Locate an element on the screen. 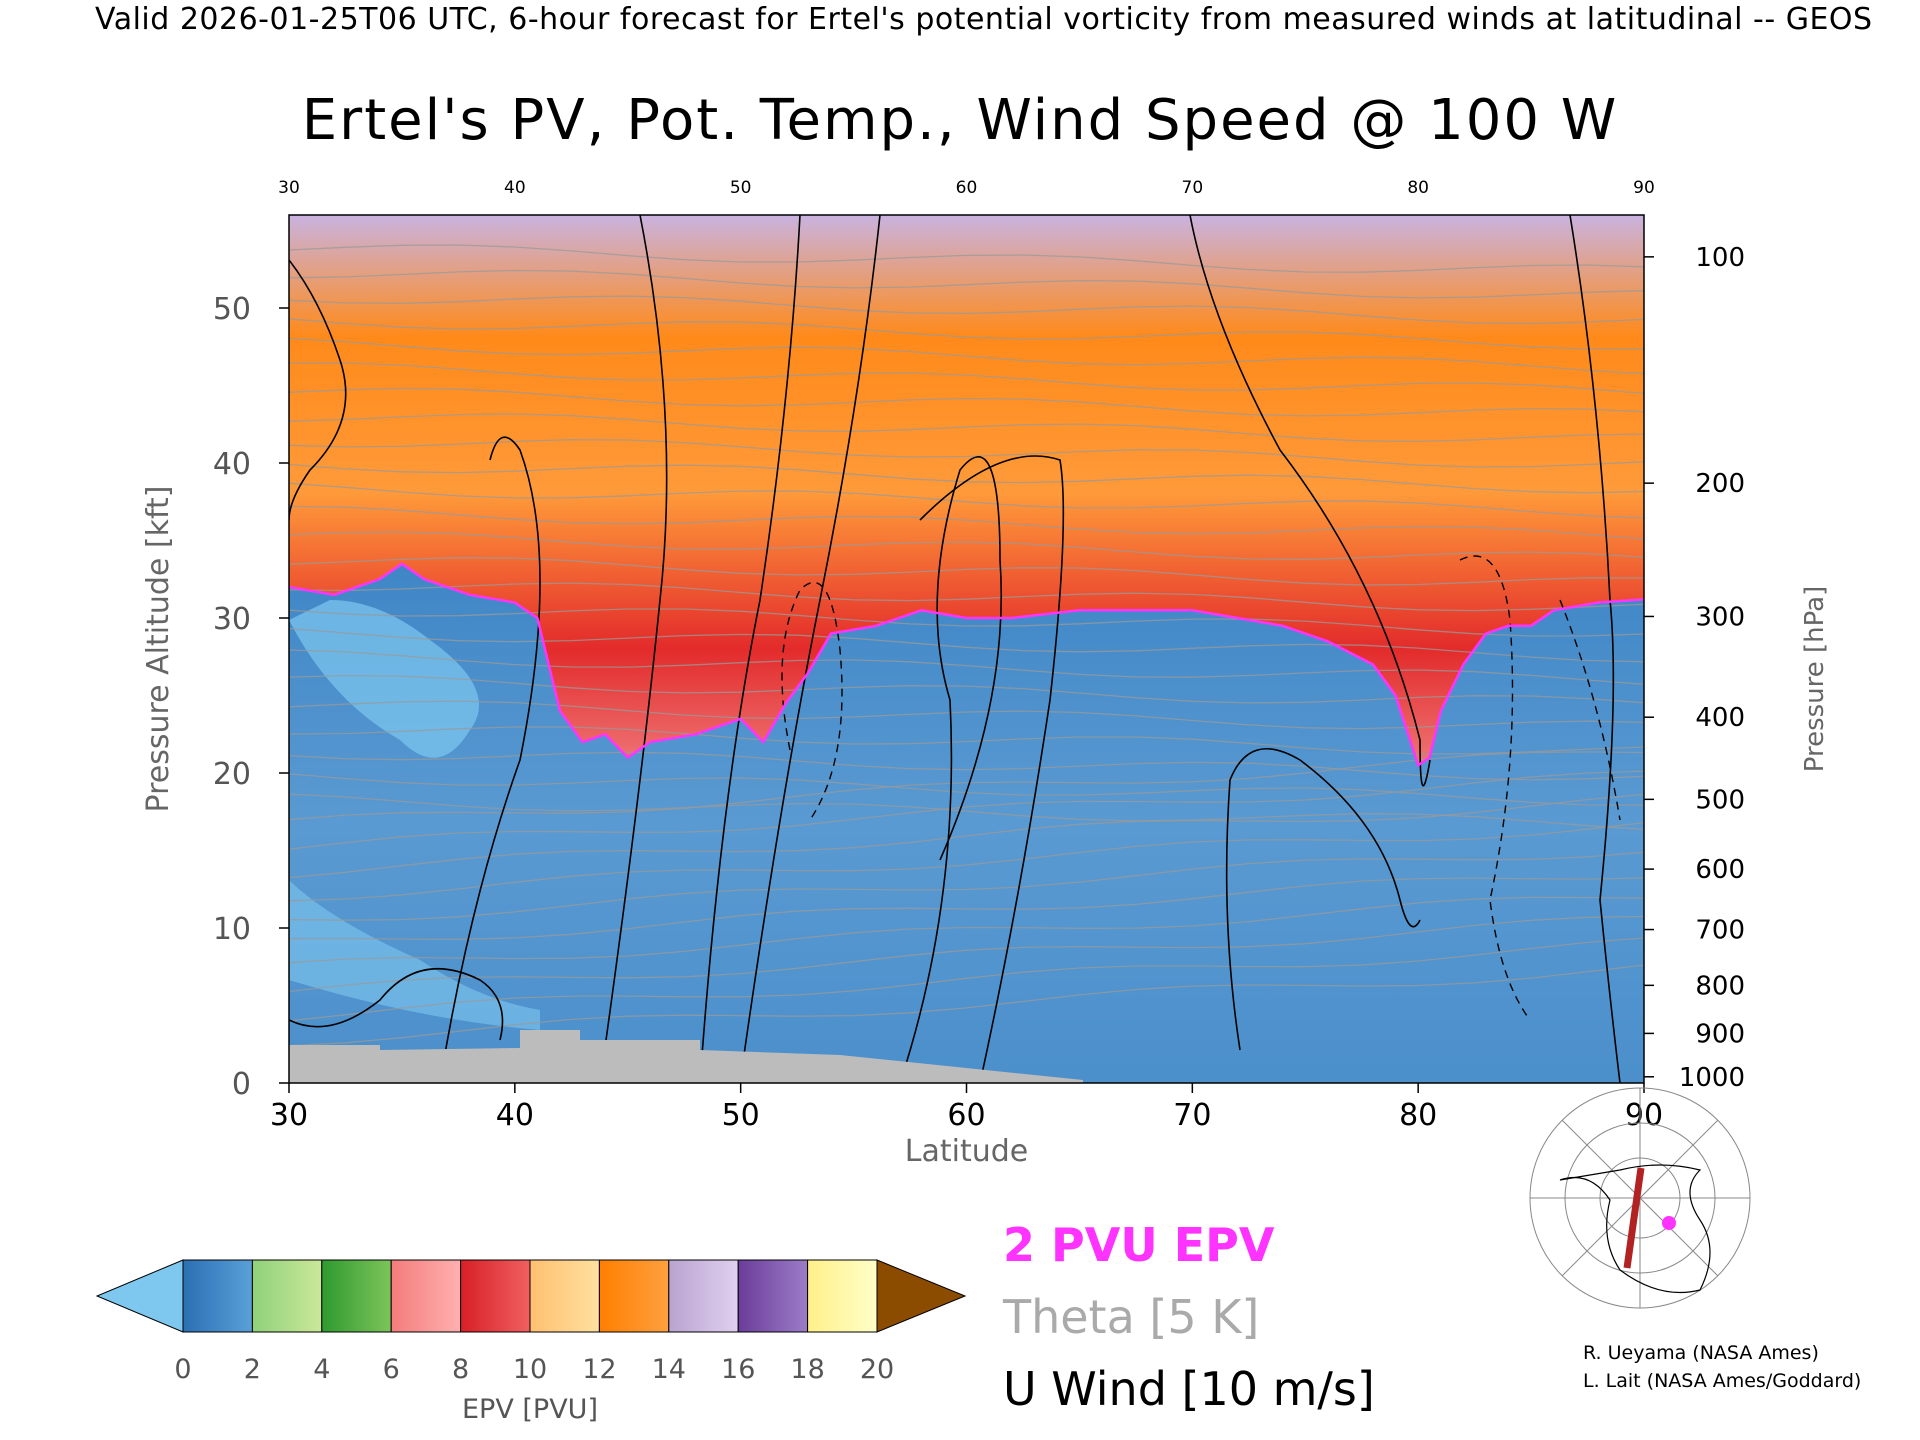 The image size is (1920, 1440). x-tick-label: 90 is located at coordinates (1644, 1115).